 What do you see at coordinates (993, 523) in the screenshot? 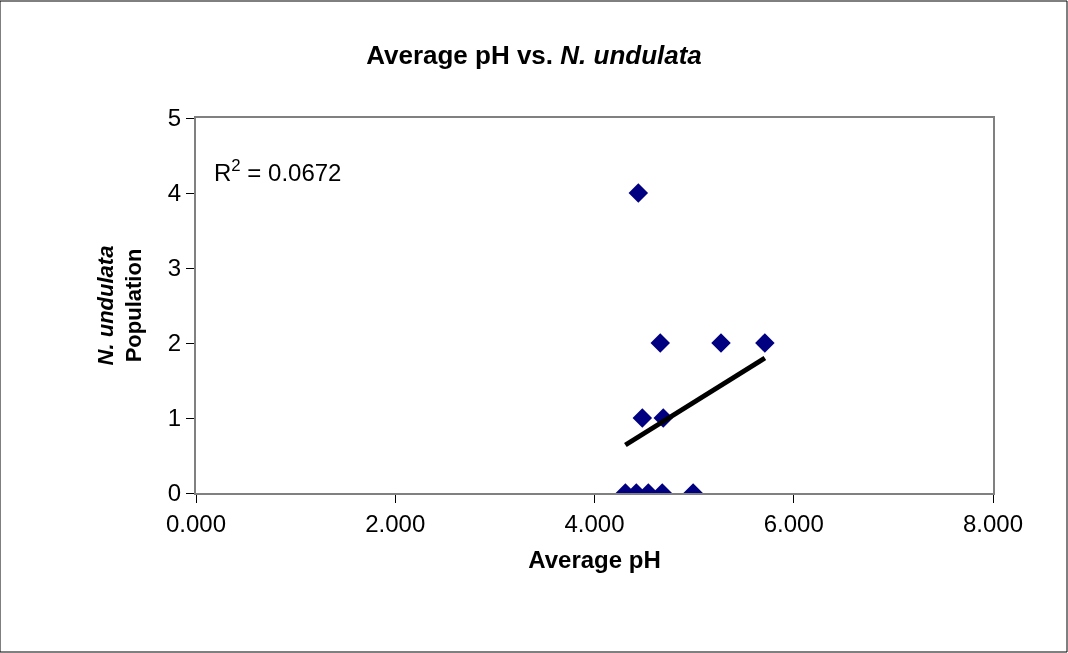
I see `x-tick-label: 8.000` at bounding box center [993, 523].